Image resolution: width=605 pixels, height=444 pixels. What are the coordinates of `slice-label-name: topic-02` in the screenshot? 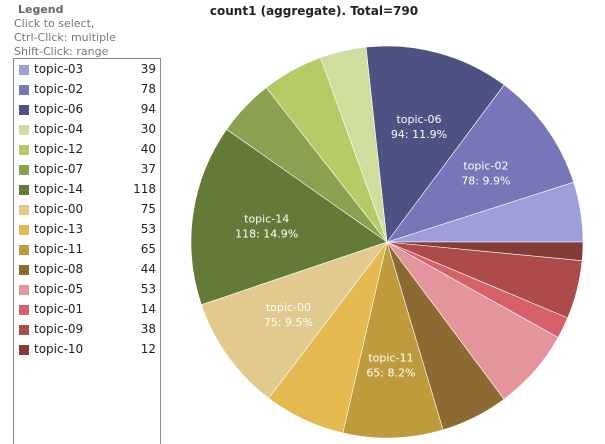 It's located at (485, 165).